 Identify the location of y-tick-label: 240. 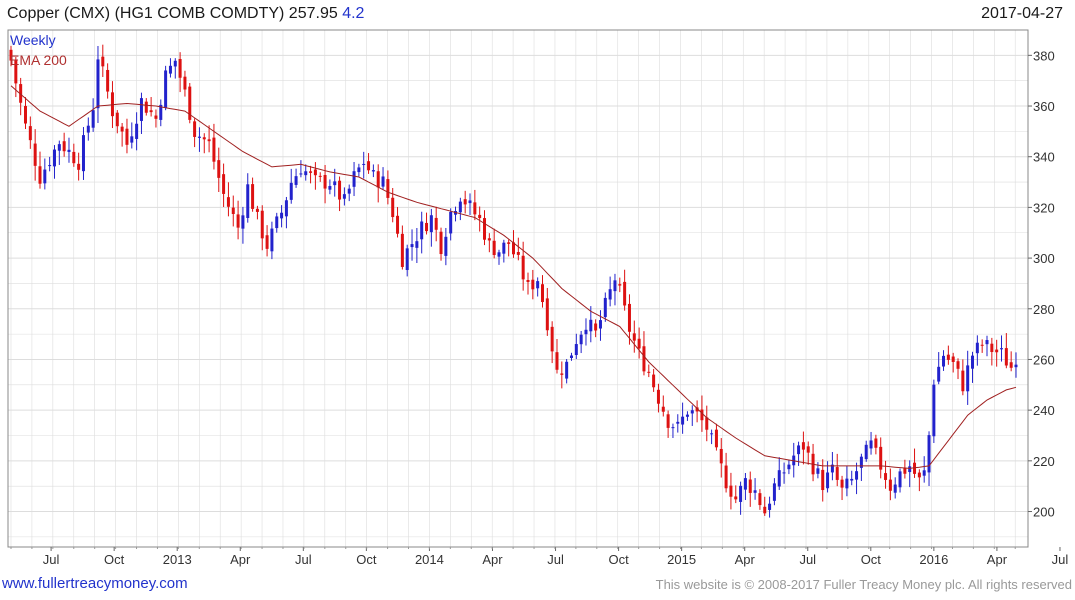
(1044, 410).